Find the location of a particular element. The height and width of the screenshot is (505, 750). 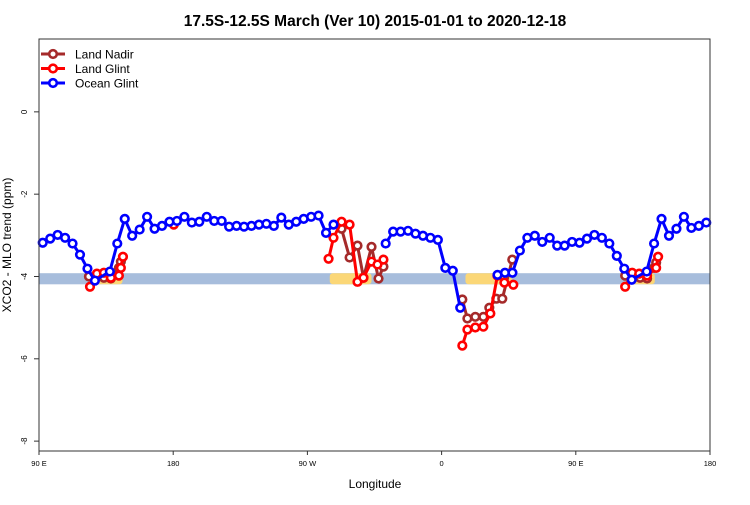

legend-item-ocean-glint: Ocean Glint is located at coordinates (90, 84).